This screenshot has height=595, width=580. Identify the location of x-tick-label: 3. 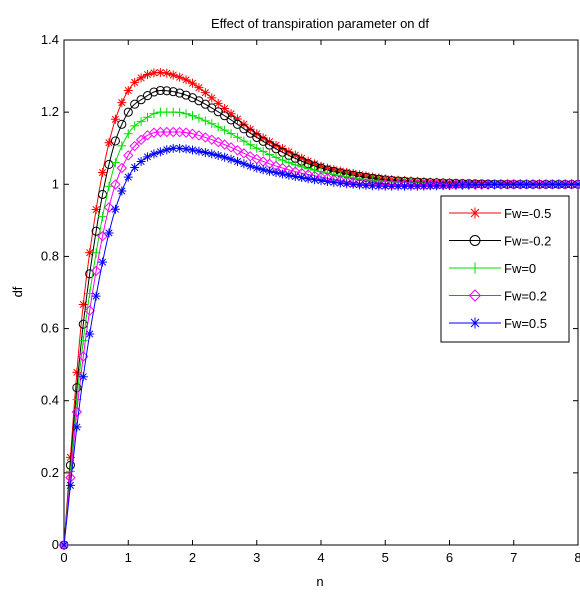
(256, 557).